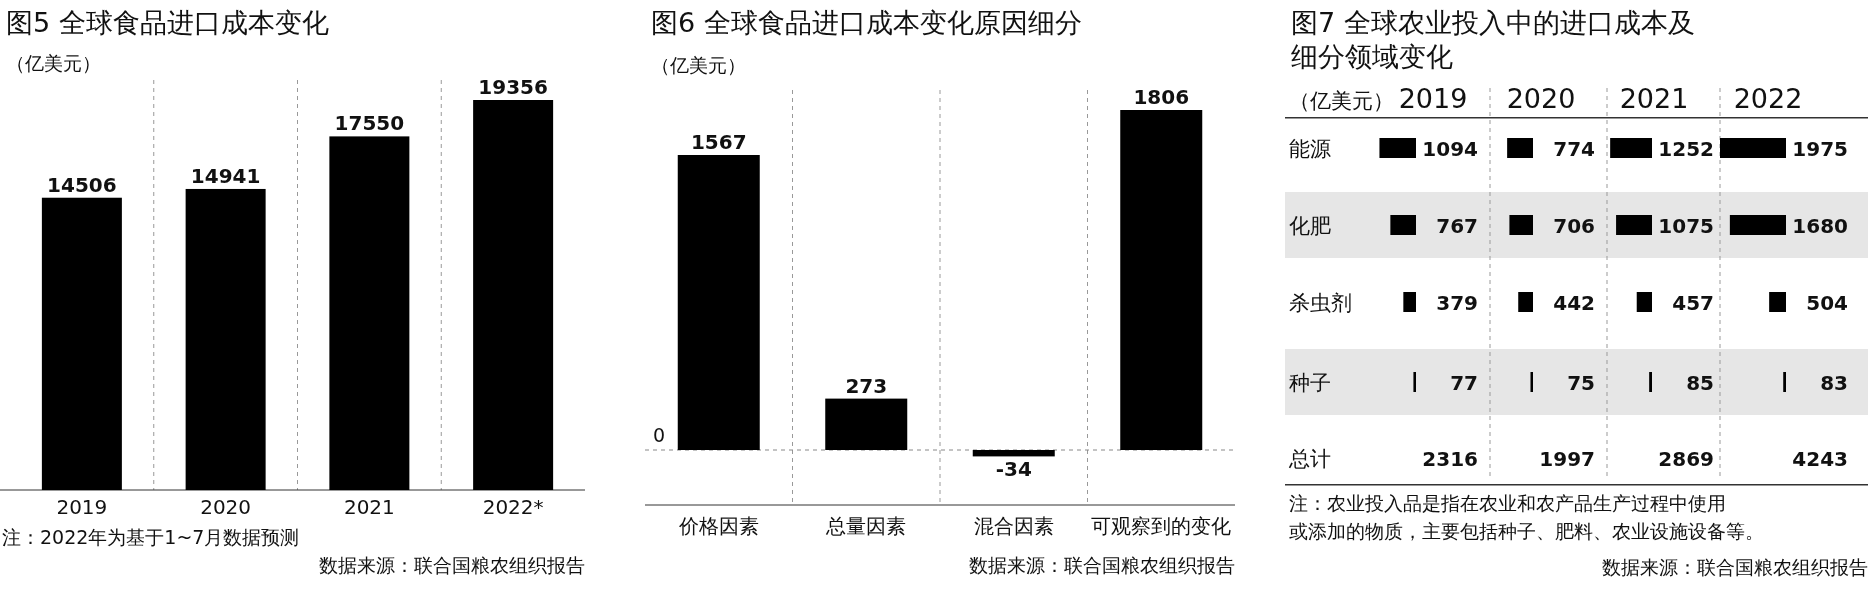 Image resolution: width=1873 pixels, height=590 pixels. I want to click on data-label: 457, so click(1693, 303).